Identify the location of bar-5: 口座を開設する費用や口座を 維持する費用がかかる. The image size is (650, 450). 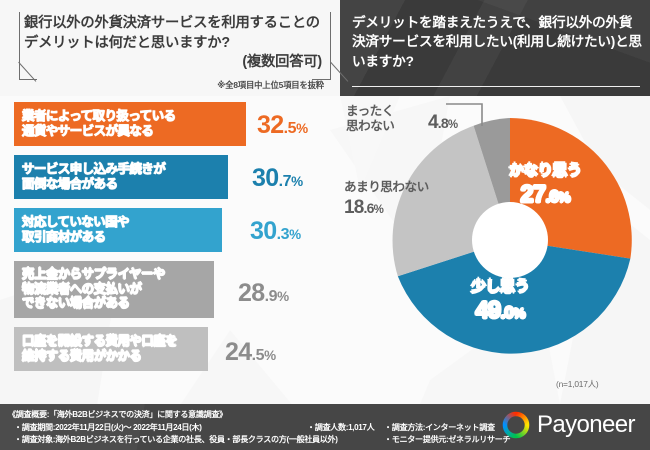
(111, 349).